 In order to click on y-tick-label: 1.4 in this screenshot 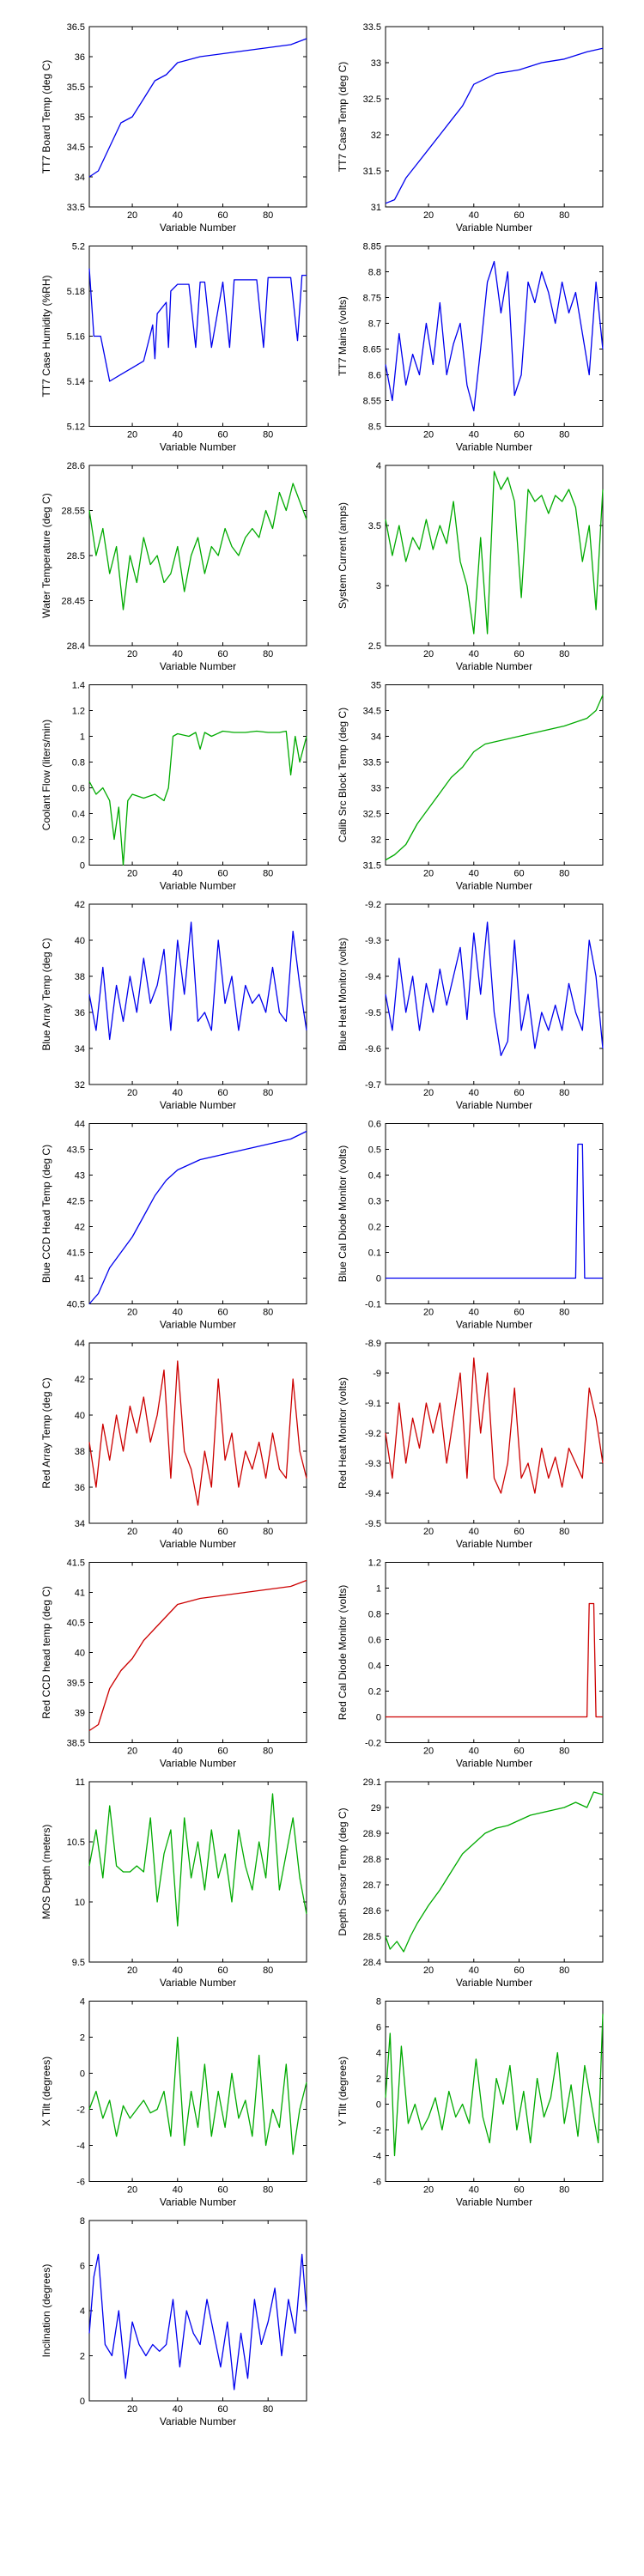, I will do `click(78, 686)`.